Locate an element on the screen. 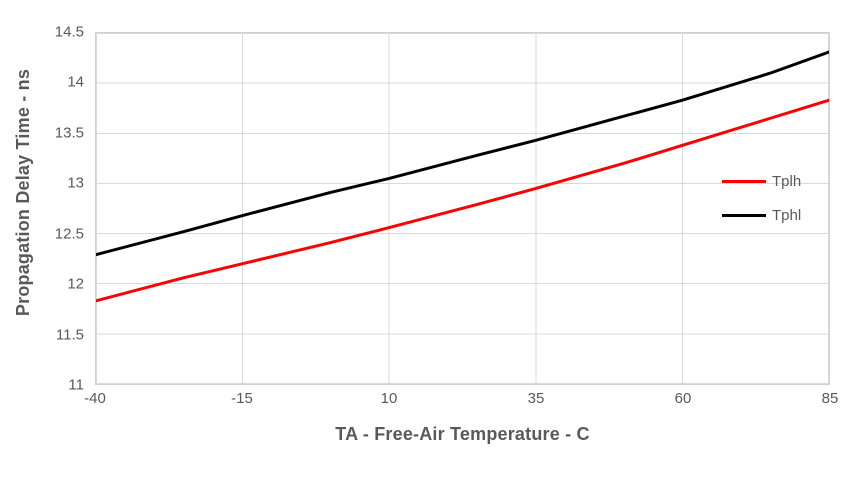  x-axis-tick-label: -15 is located at coordinates (242, 398).